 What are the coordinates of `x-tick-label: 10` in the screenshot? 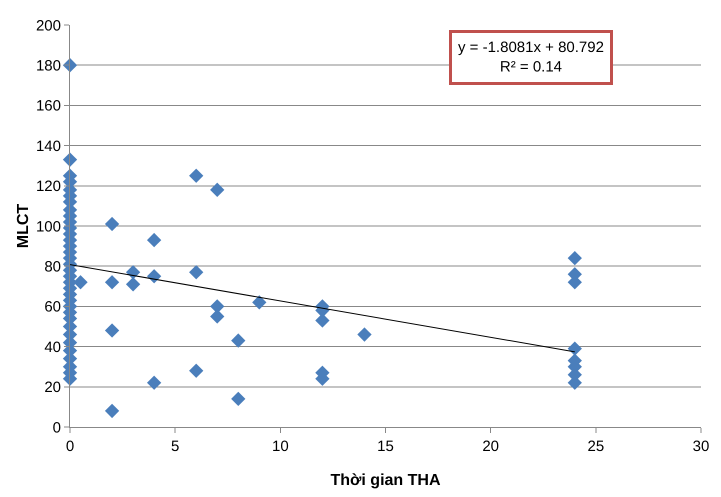 It's located at (280, 446).